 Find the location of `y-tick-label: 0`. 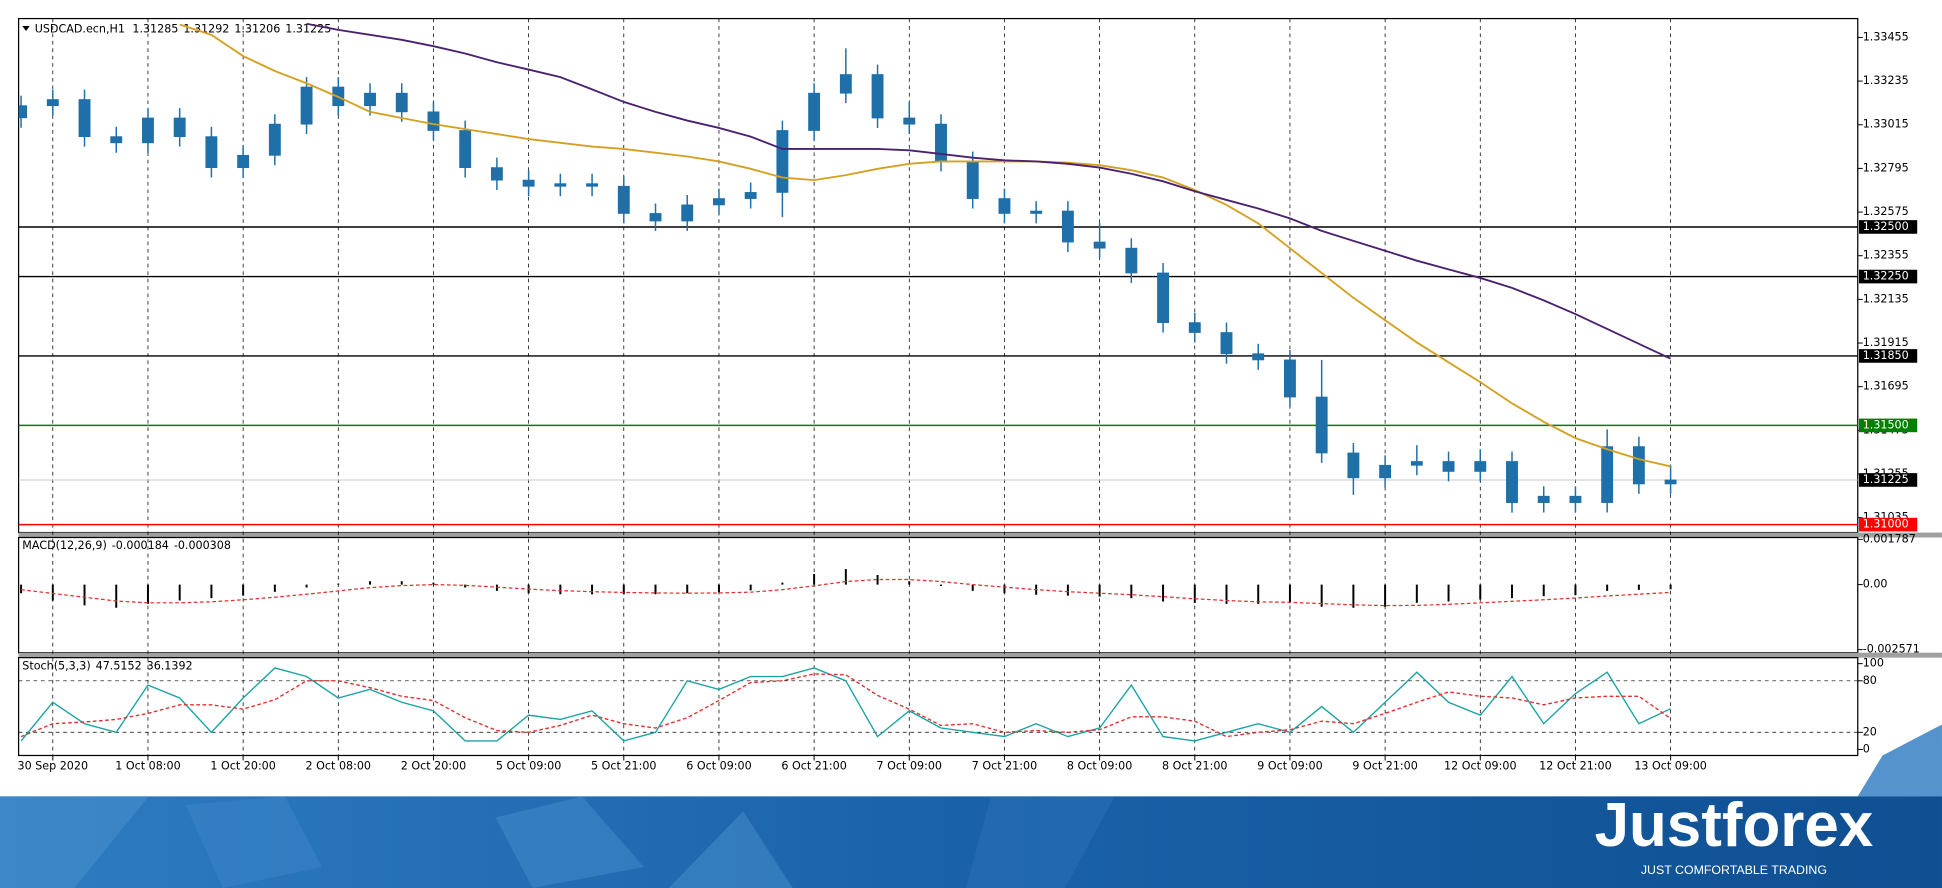

y-tick-label: 0 is located at coordinates (1866, 748).